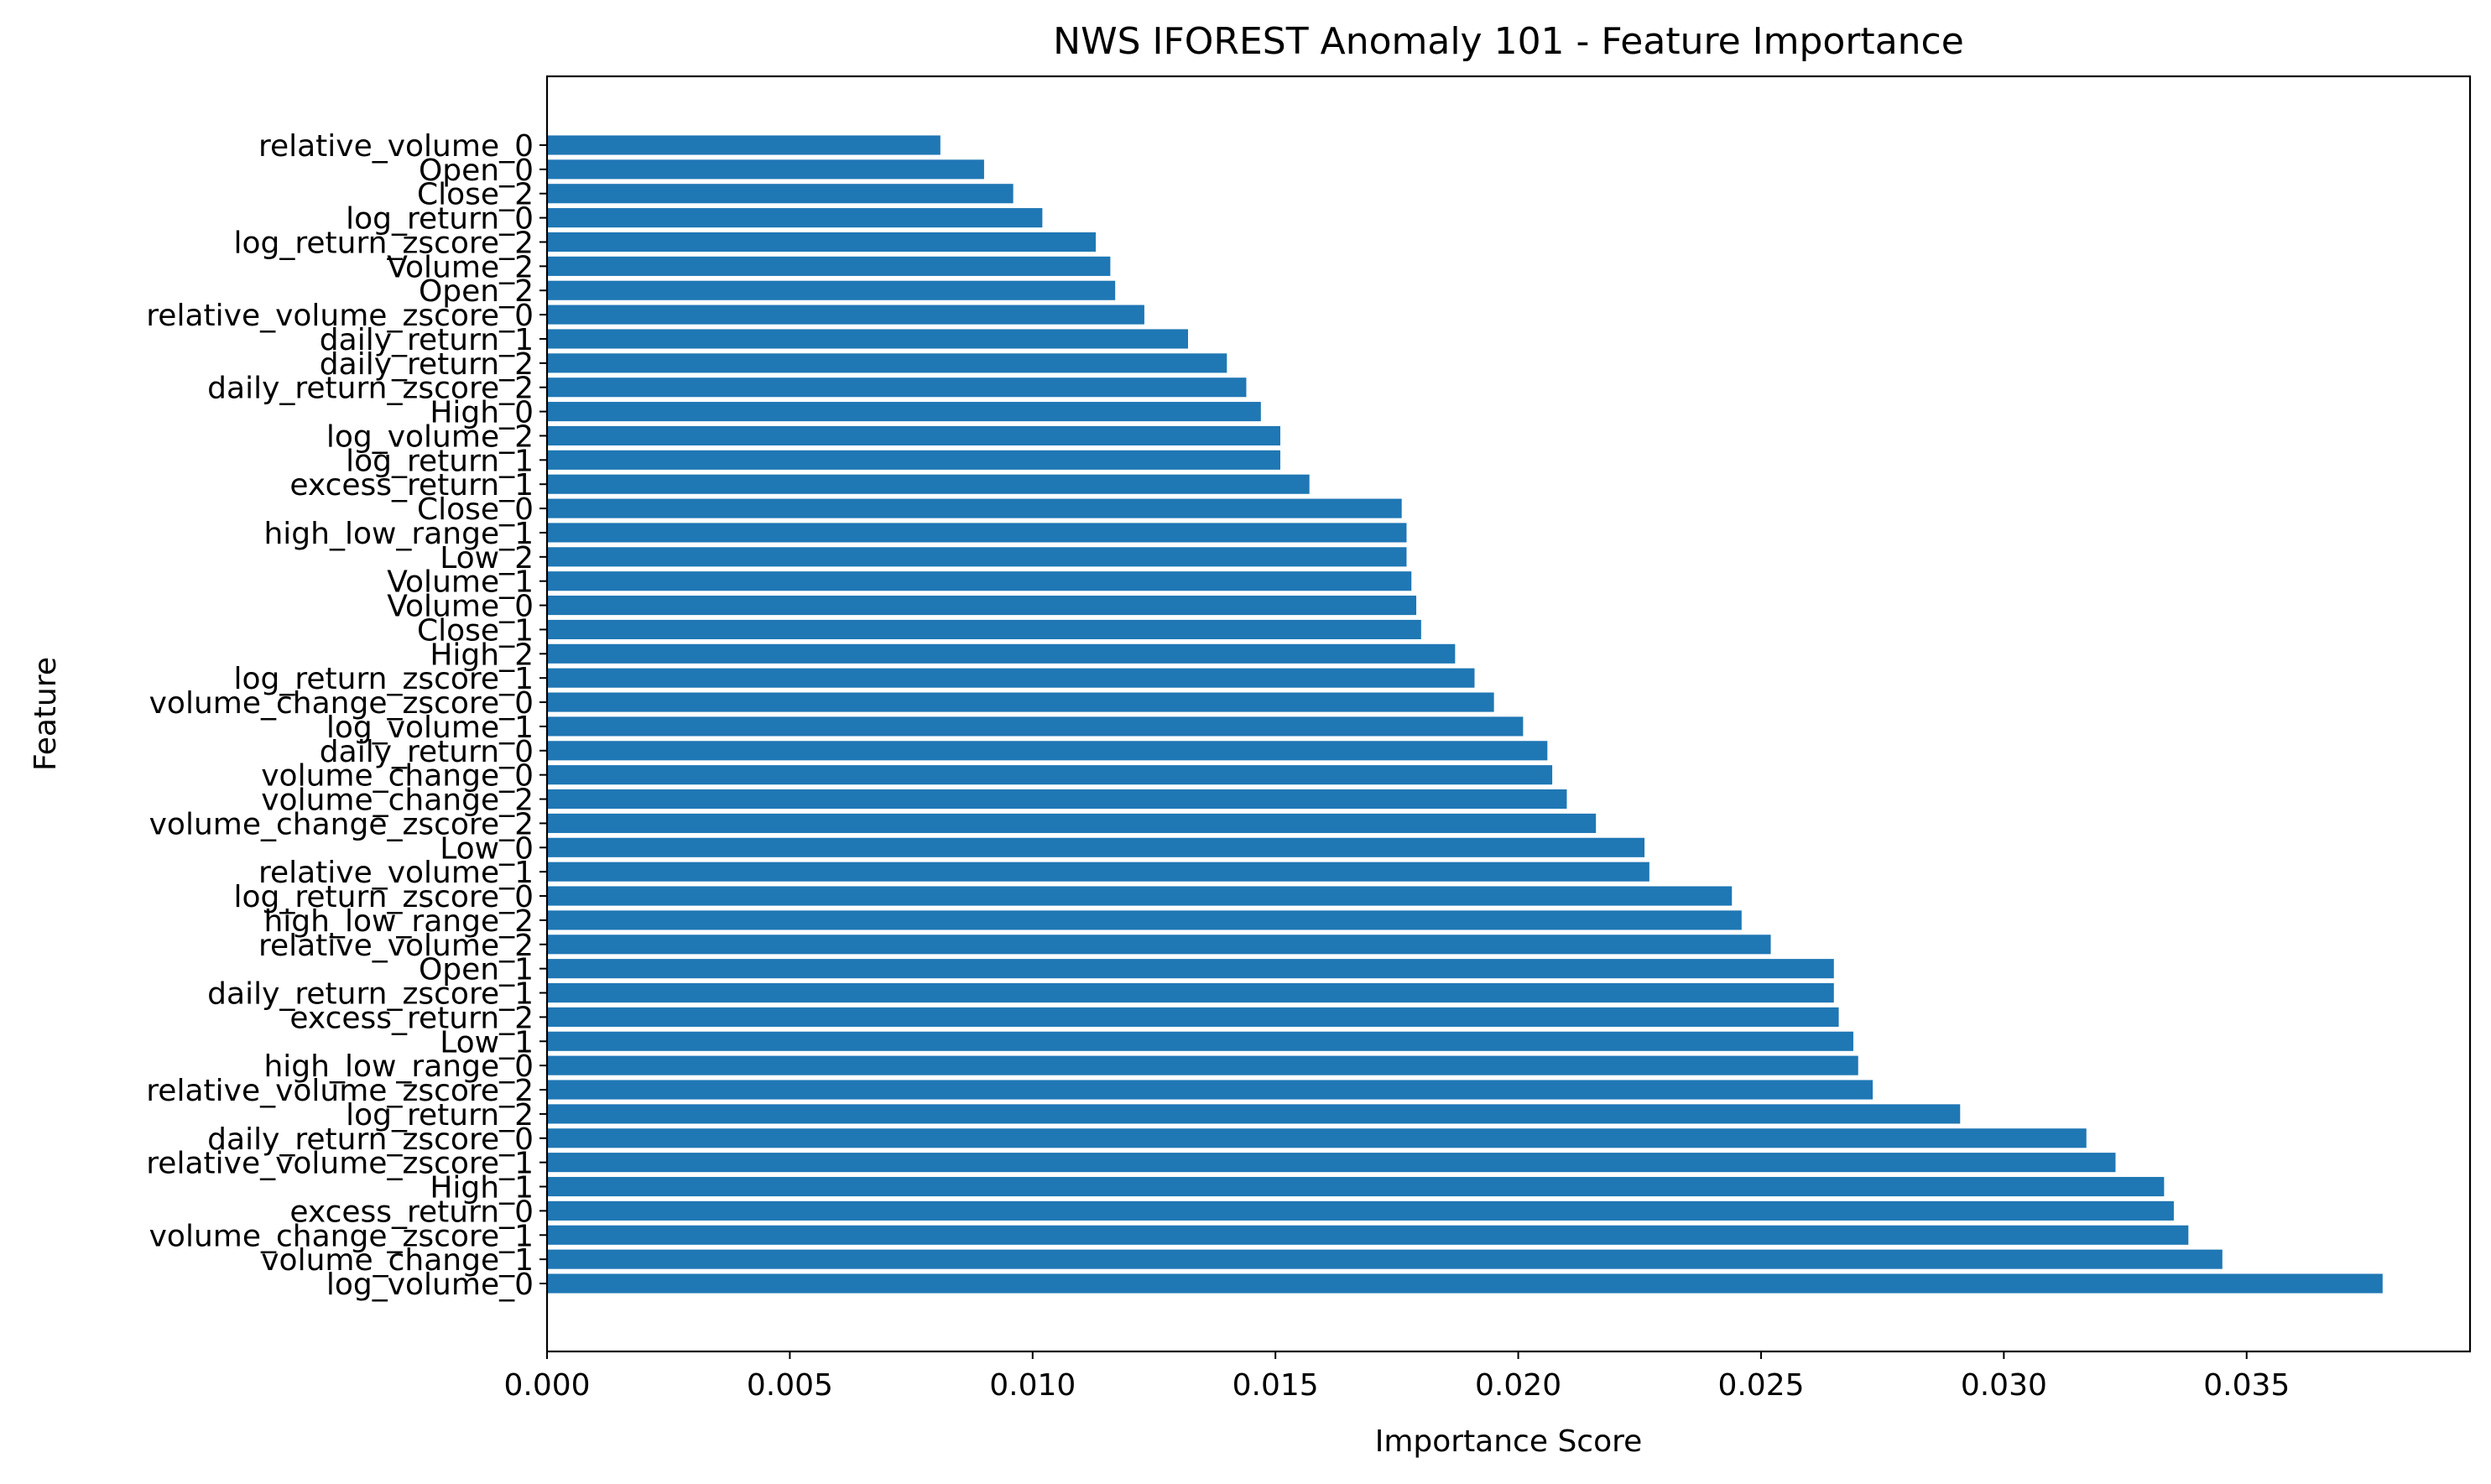 Image resolution: width=2491 pixels, height=1484 pixels. What do you see at coordinates (396, 873) in the screenshot?
I see `y-tick-label: relative_volume_1` at bounding box center [396, 873].